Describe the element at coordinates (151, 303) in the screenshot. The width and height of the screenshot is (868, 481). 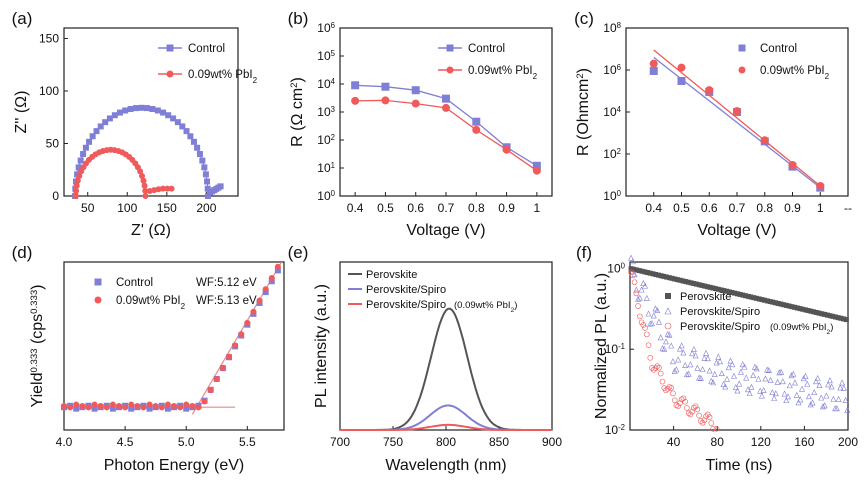
I see `panel-d-legend-pbi2-label: 0.09wt% PbI2` at that location.